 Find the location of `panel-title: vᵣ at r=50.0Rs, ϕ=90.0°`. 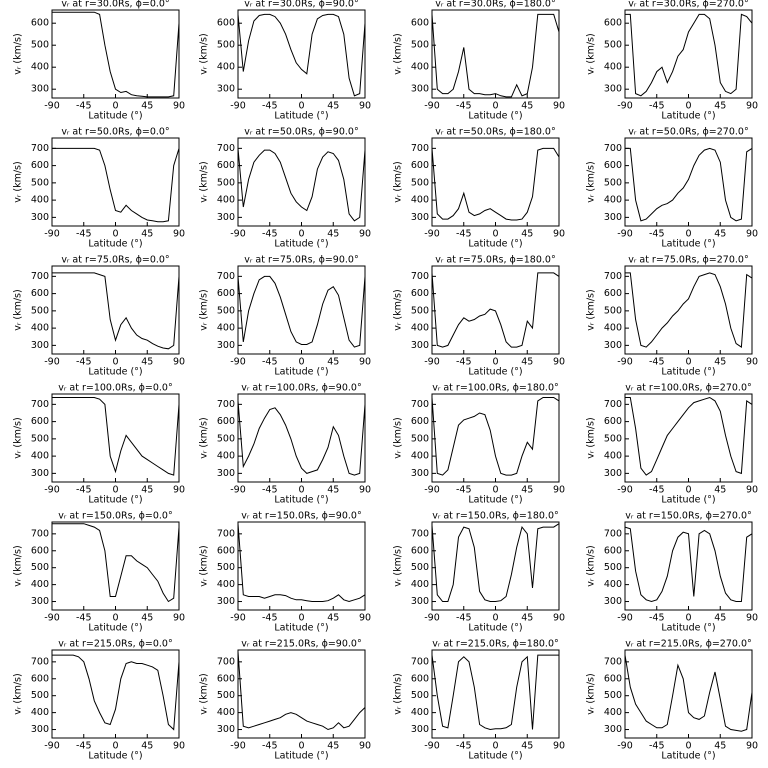

panel-title: vᵣ at r=50.0Rs, ϕ=90.0° is located at coordinates (301, 132).